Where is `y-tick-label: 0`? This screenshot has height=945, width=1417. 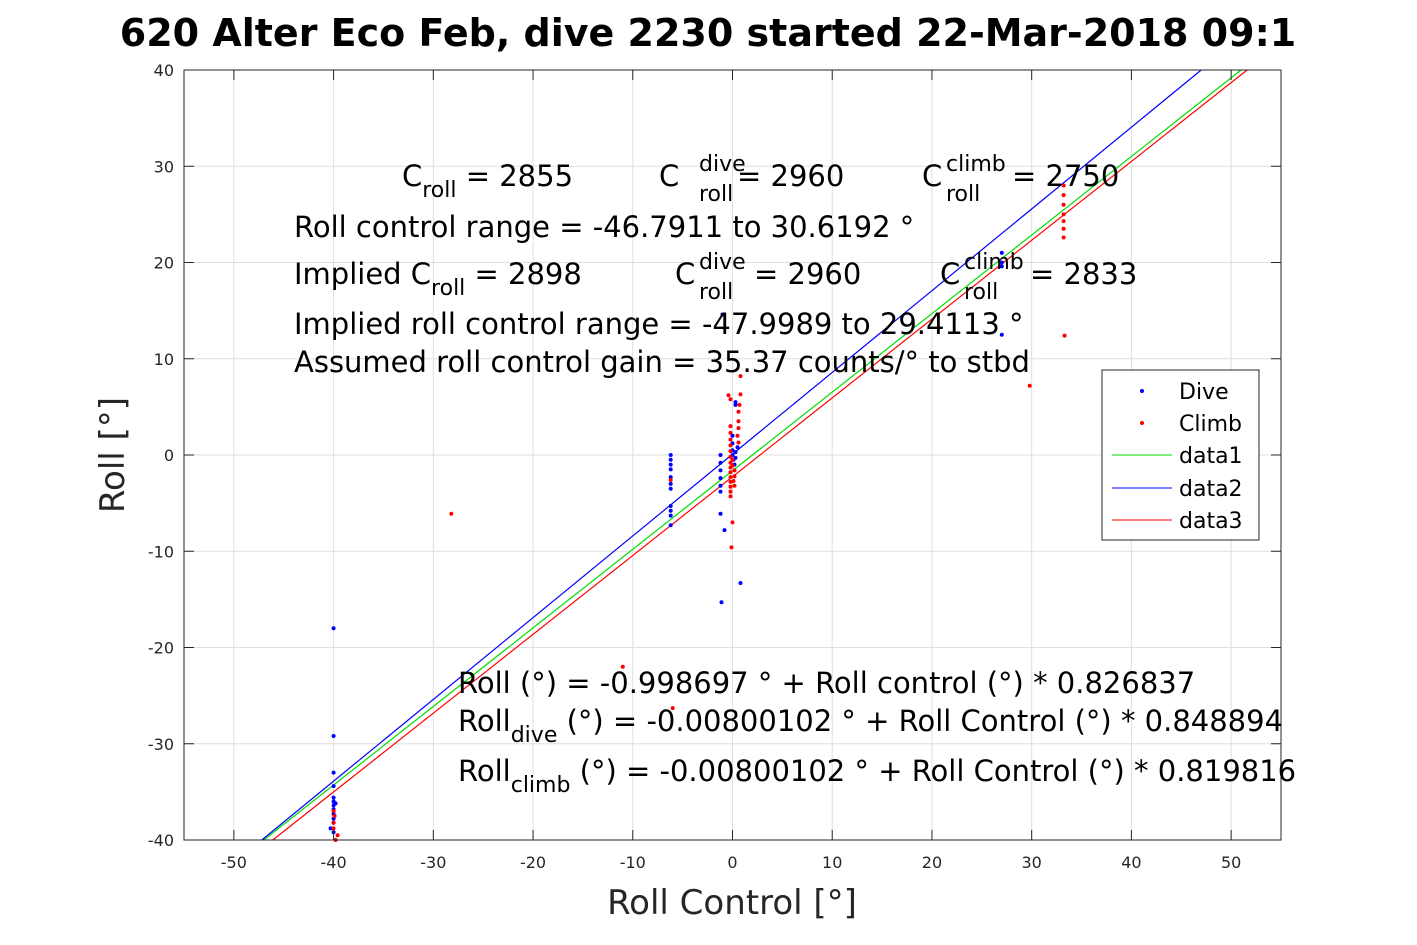 y-tick-label: 0 is located at coordinates (169, 455).